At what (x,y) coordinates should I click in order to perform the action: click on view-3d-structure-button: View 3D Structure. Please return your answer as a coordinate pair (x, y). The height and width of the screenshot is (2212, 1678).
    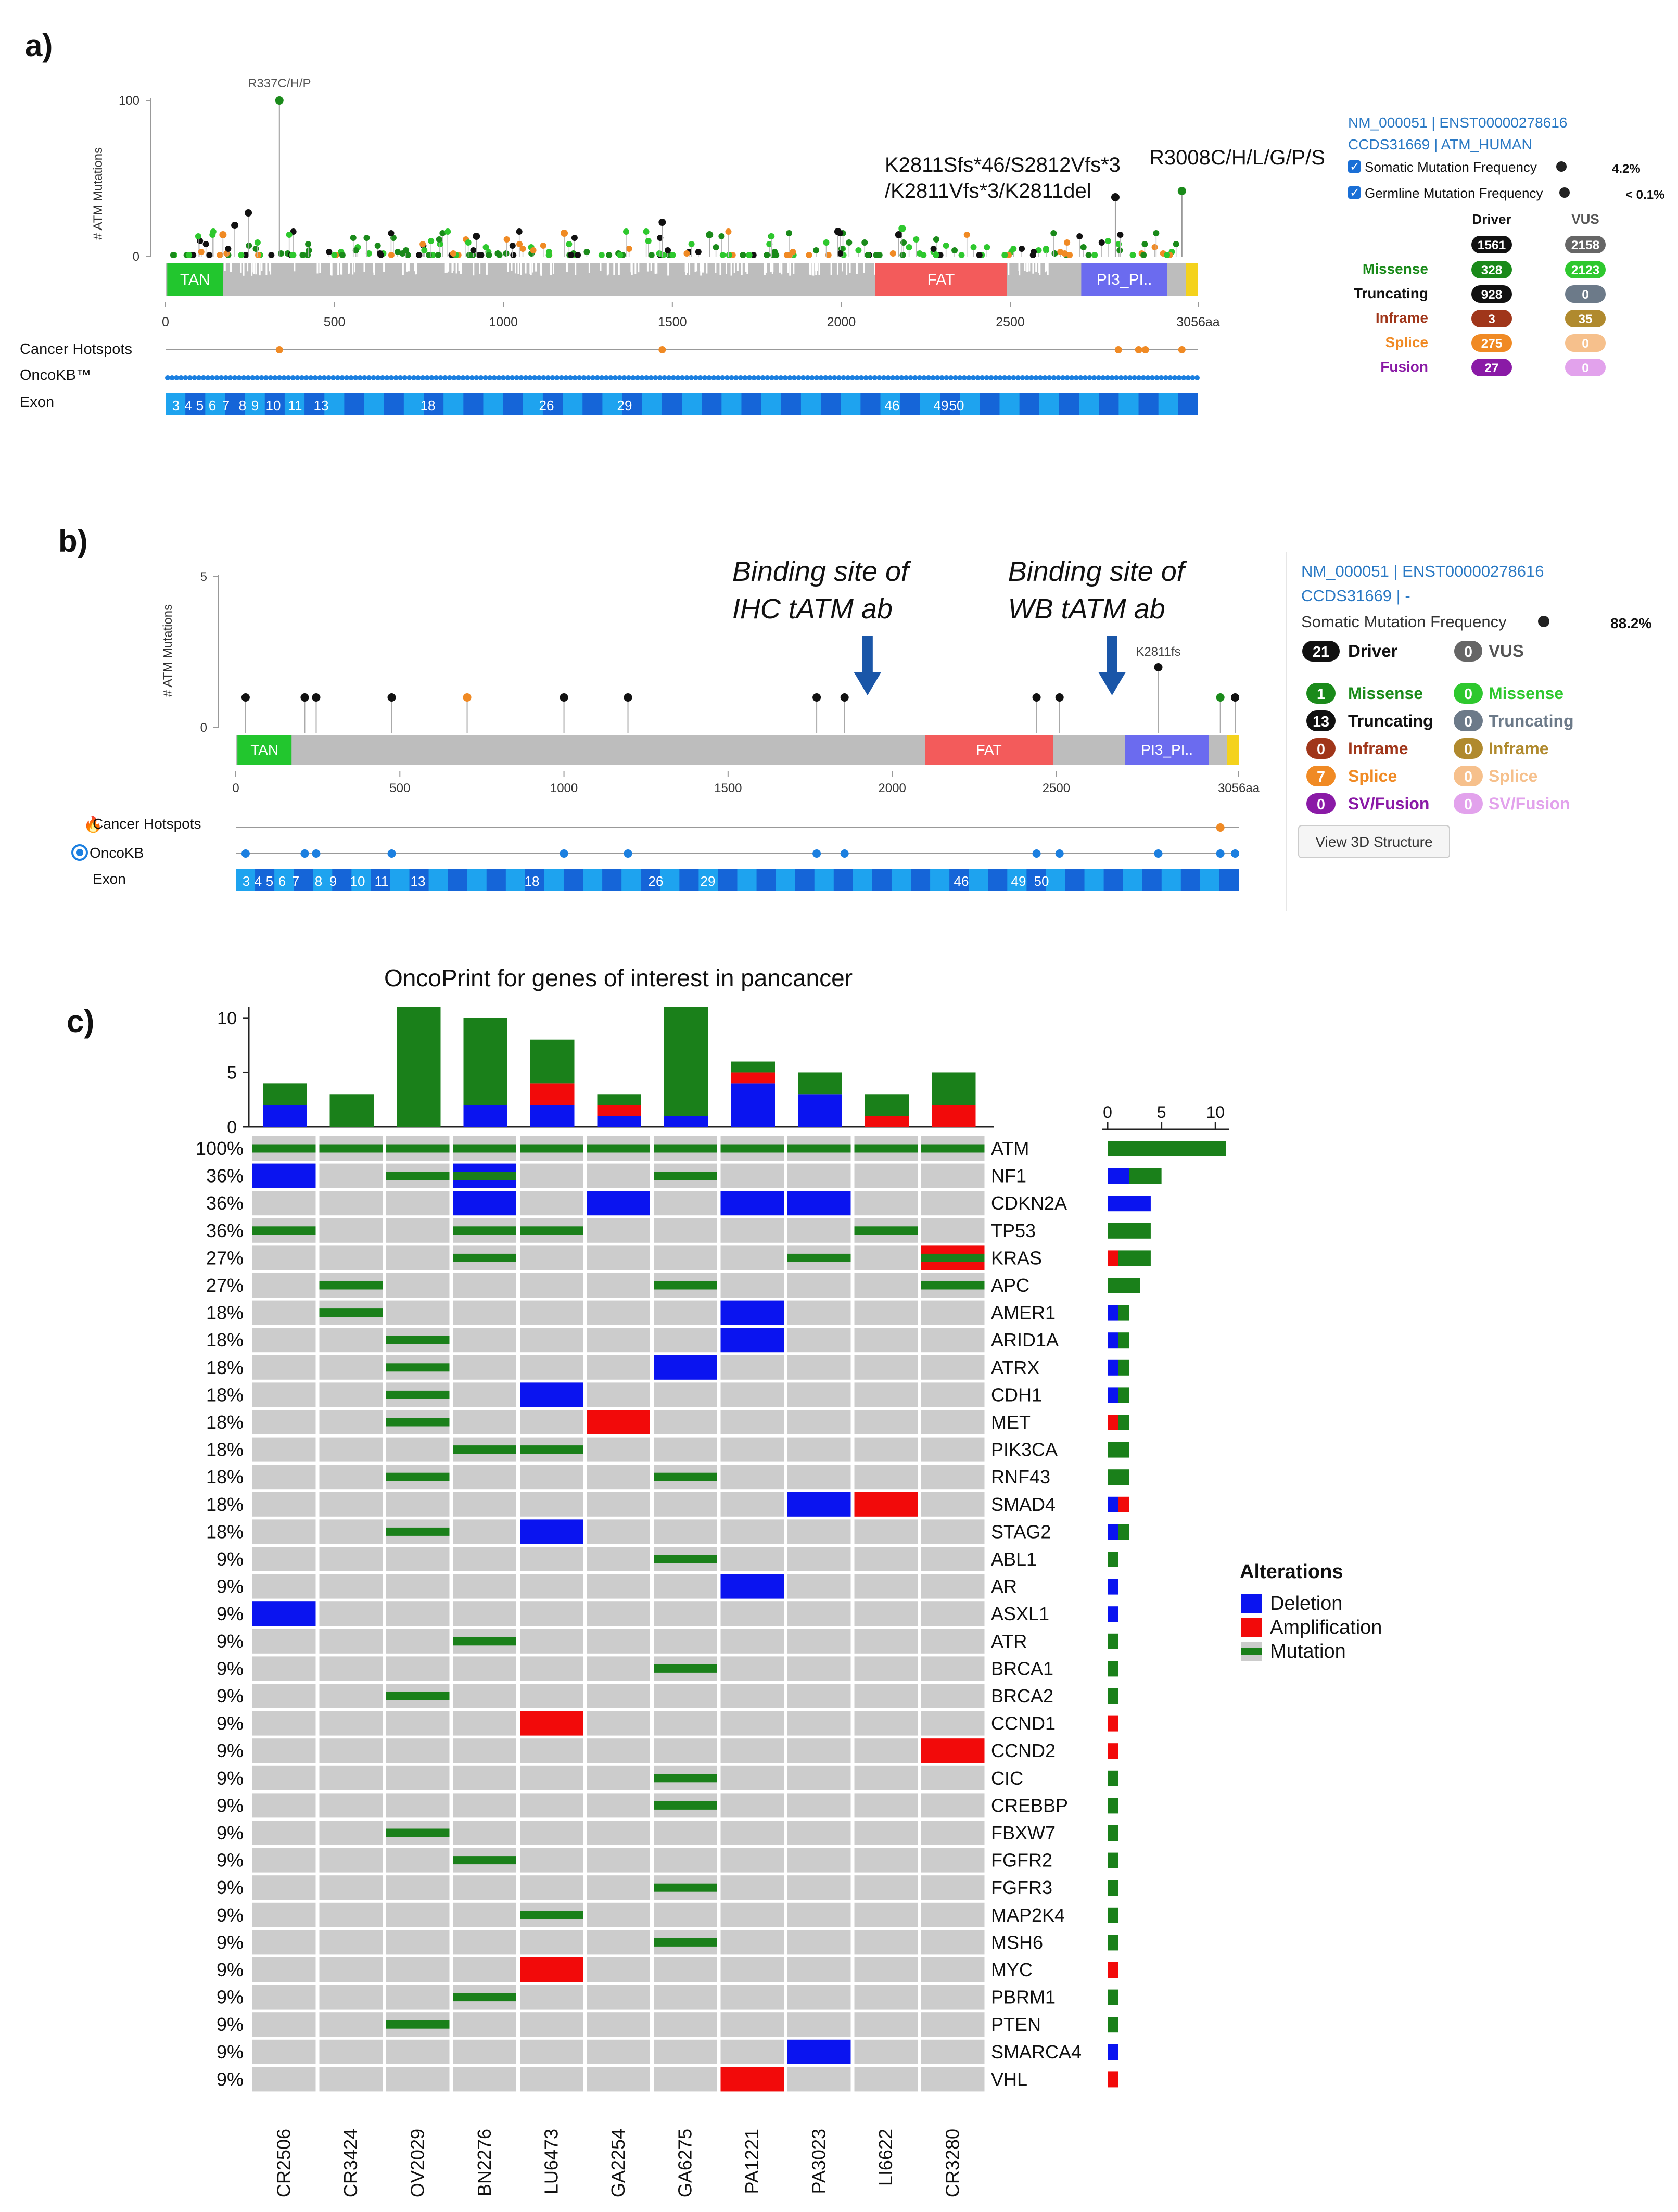
    Looking at the image, I should click on (1374, 842).